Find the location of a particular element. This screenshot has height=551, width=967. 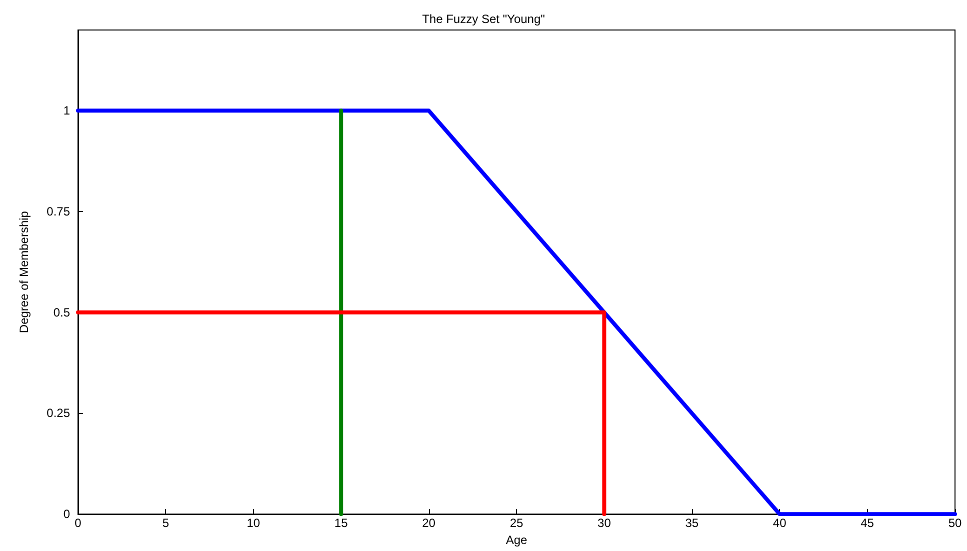

y-tick-label: 0.25 is located at coordinates (58, 413).